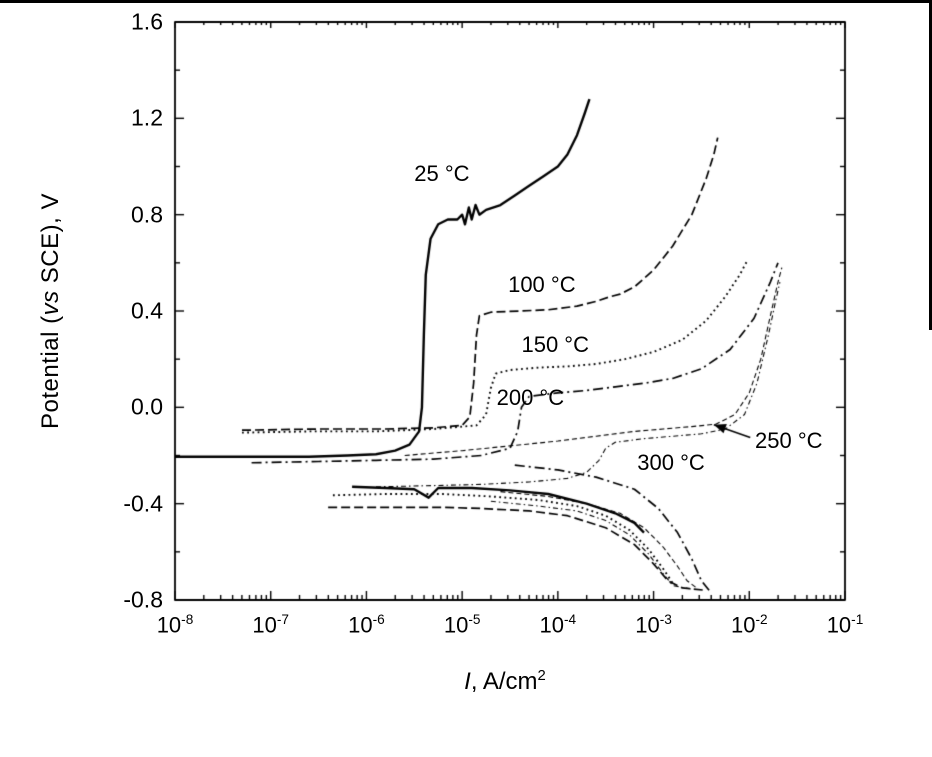 This screenshot has height=757, width=932. What do you see at coordinates (542, 284) in the screenshot?
I see `curve-label-100c: 100 °C` at bounding box center [542, 284].